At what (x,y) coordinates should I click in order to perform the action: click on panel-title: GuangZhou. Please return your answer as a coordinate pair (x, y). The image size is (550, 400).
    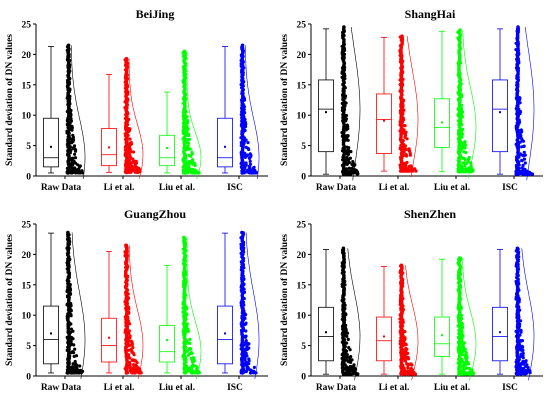
    Looking at the image, I should click on (155, 214).